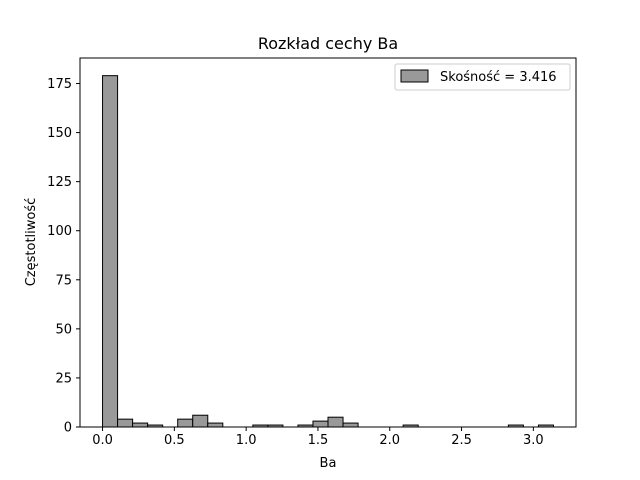 The height and width of the screenshot is (480, 640). Describe the element at coordinates (461, 440) in the screenshot. I see `x-tick-label: 2.5` at that location.